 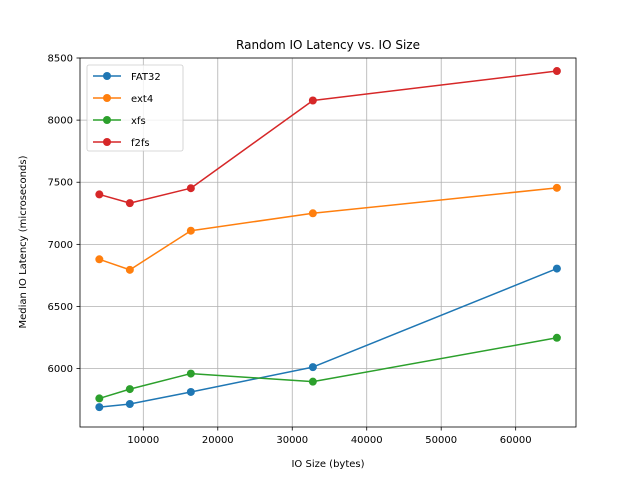 I want to click on y-tick-label: 6500, so click(x=60, y=307).